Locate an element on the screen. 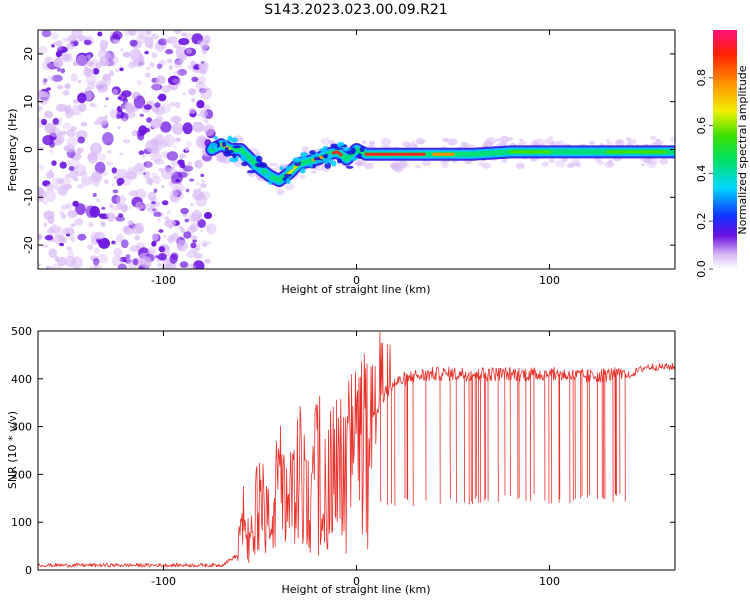  colorbar-ticks: 0.0 0.2 0.4 0.6 0.8 is located at coordinates (704, 173).